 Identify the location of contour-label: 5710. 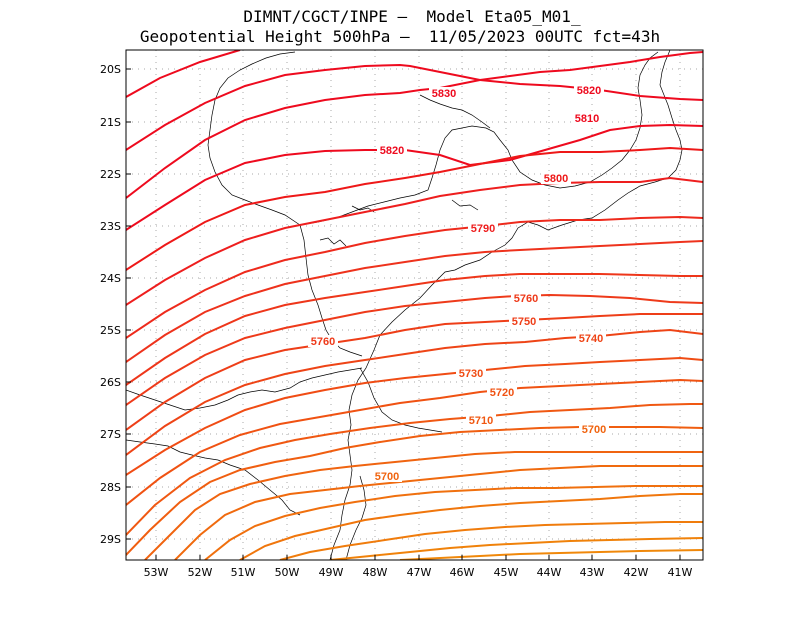
(481, 421).